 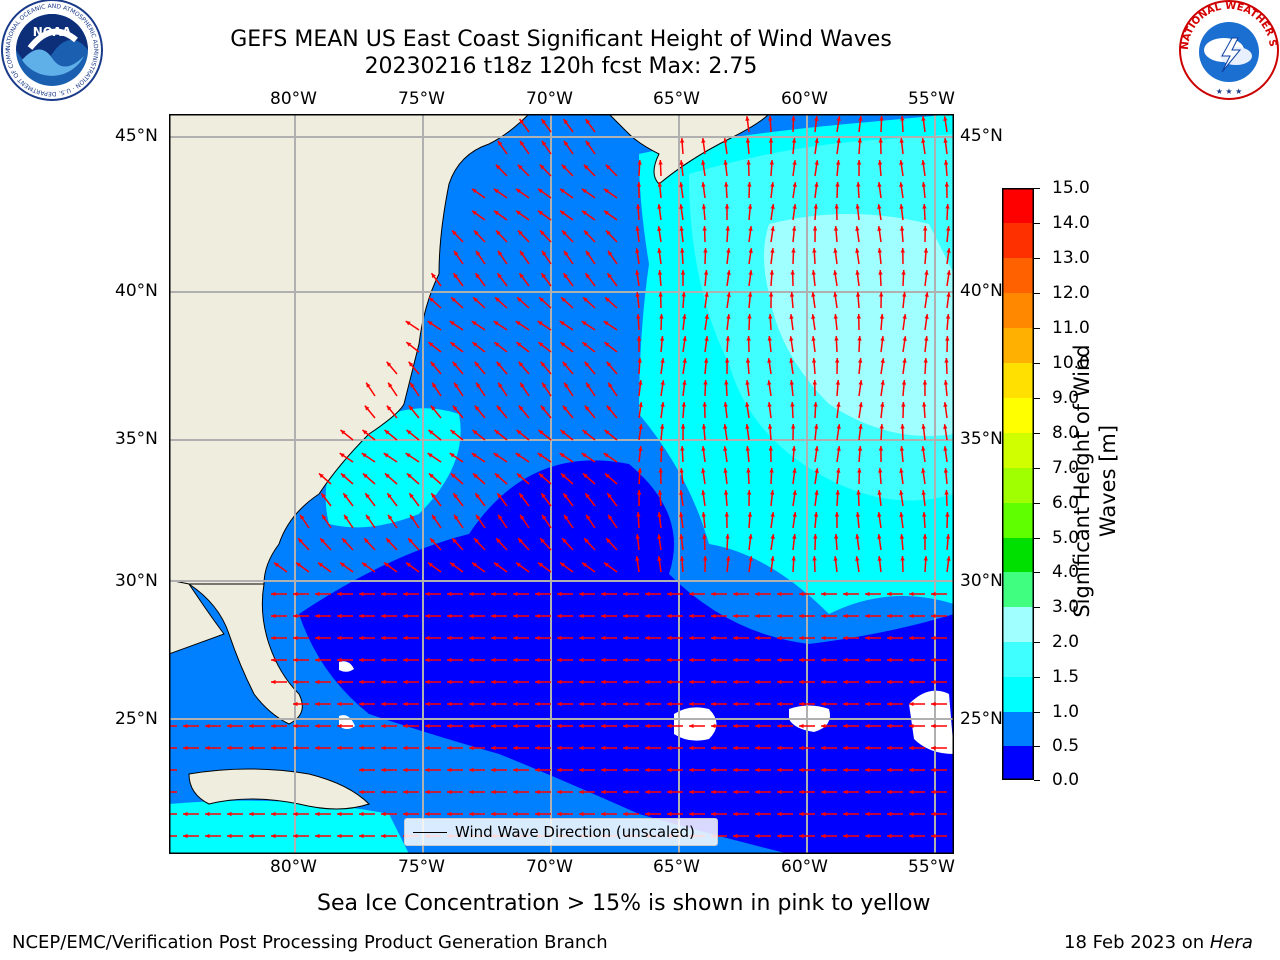 What do you see at coordinates (1066, 572) in the screenshot?
I see `colorbar-tick-label: 4.0` at bounding box center [1066, 572].